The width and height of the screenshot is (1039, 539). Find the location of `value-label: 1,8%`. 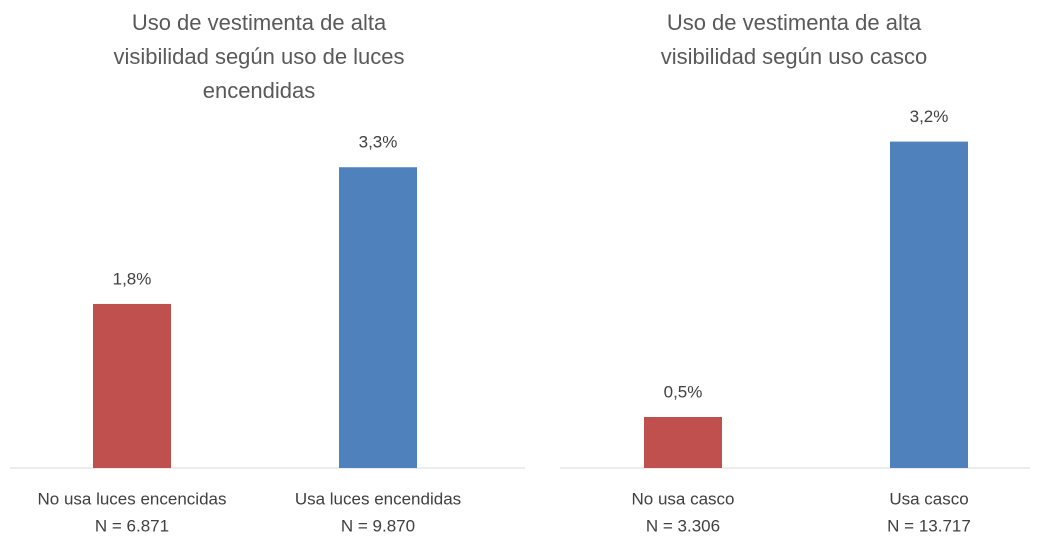

value-label: 1,8% is located at coordinates (132, 278).